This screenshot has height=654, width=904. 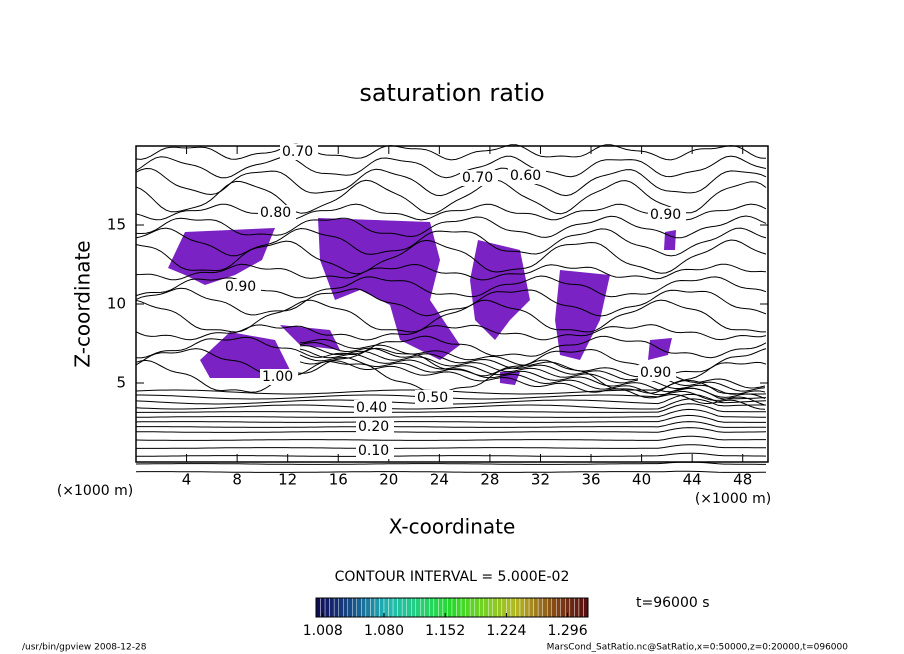 What do you see at coordinates (692, 480) in the screenshot?
I see `x-tick-label: 44` at bounding box center [692, 480].